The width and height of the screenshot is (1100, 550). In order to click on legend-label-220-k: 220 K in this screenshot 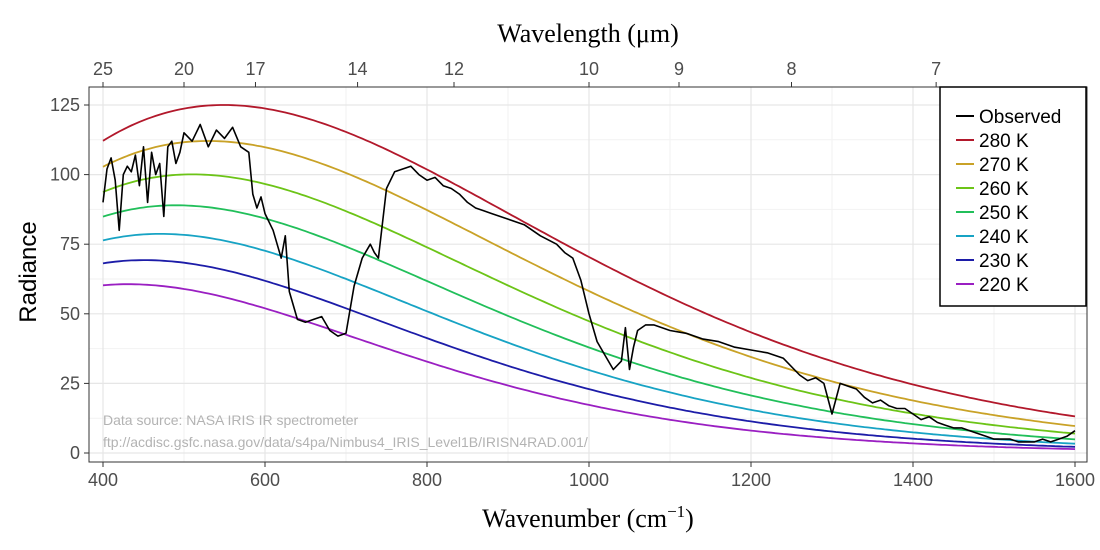, I will do `click(1004, 285)`.